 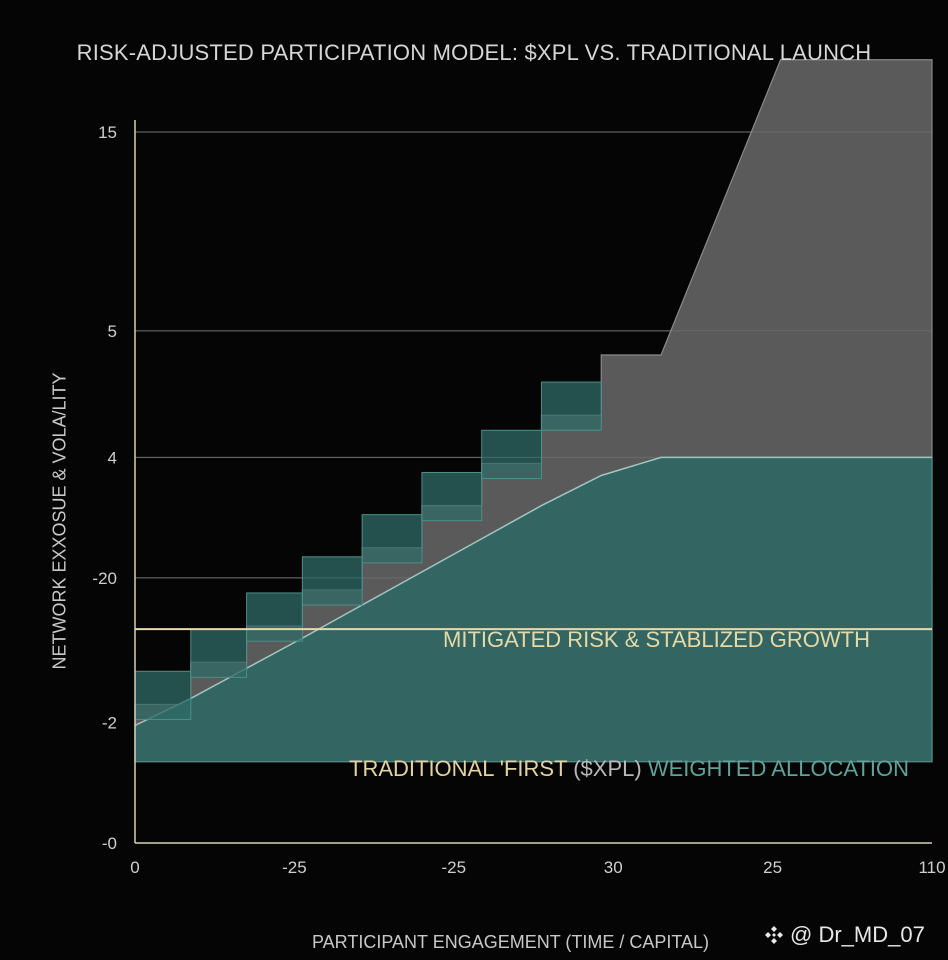 I want to click on y-tick-label-5: 5, so click(x=112, y=331).